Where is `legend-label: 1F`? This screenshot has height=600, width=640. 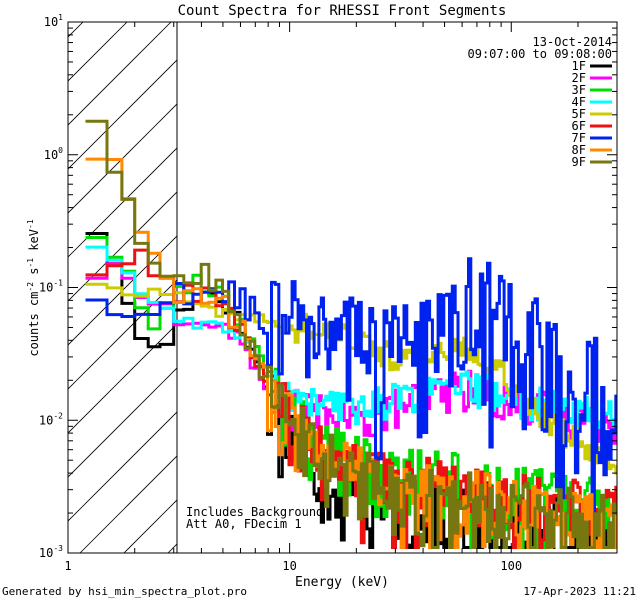 legend-label: 1F is located at coordinates (579, 66).